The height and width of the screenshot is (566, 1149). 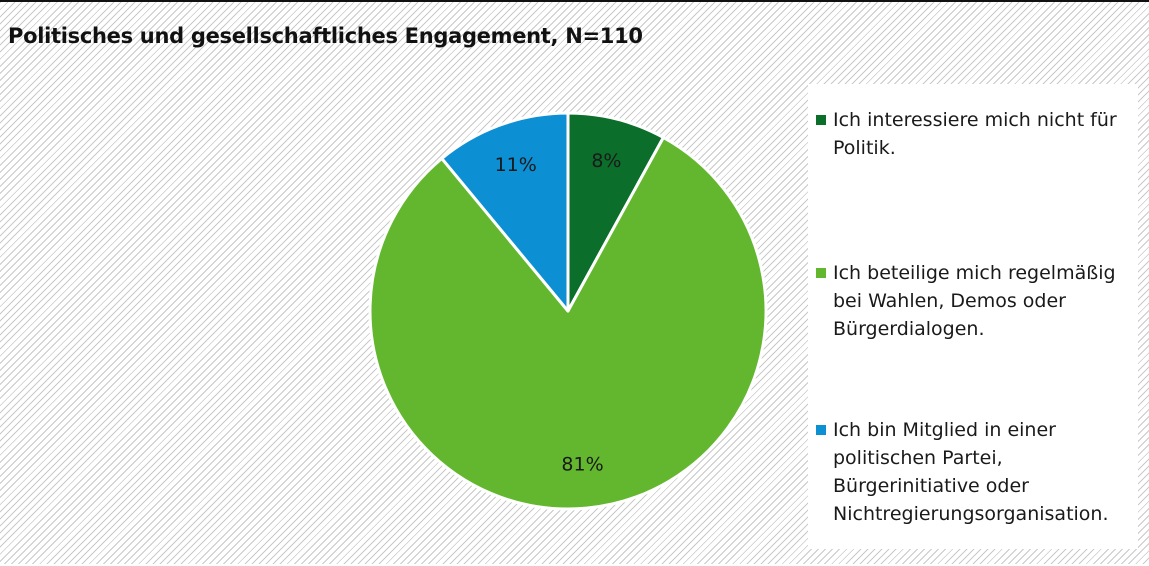 I want to click on pie-data-label: 8%, so click(x=606, y=161).